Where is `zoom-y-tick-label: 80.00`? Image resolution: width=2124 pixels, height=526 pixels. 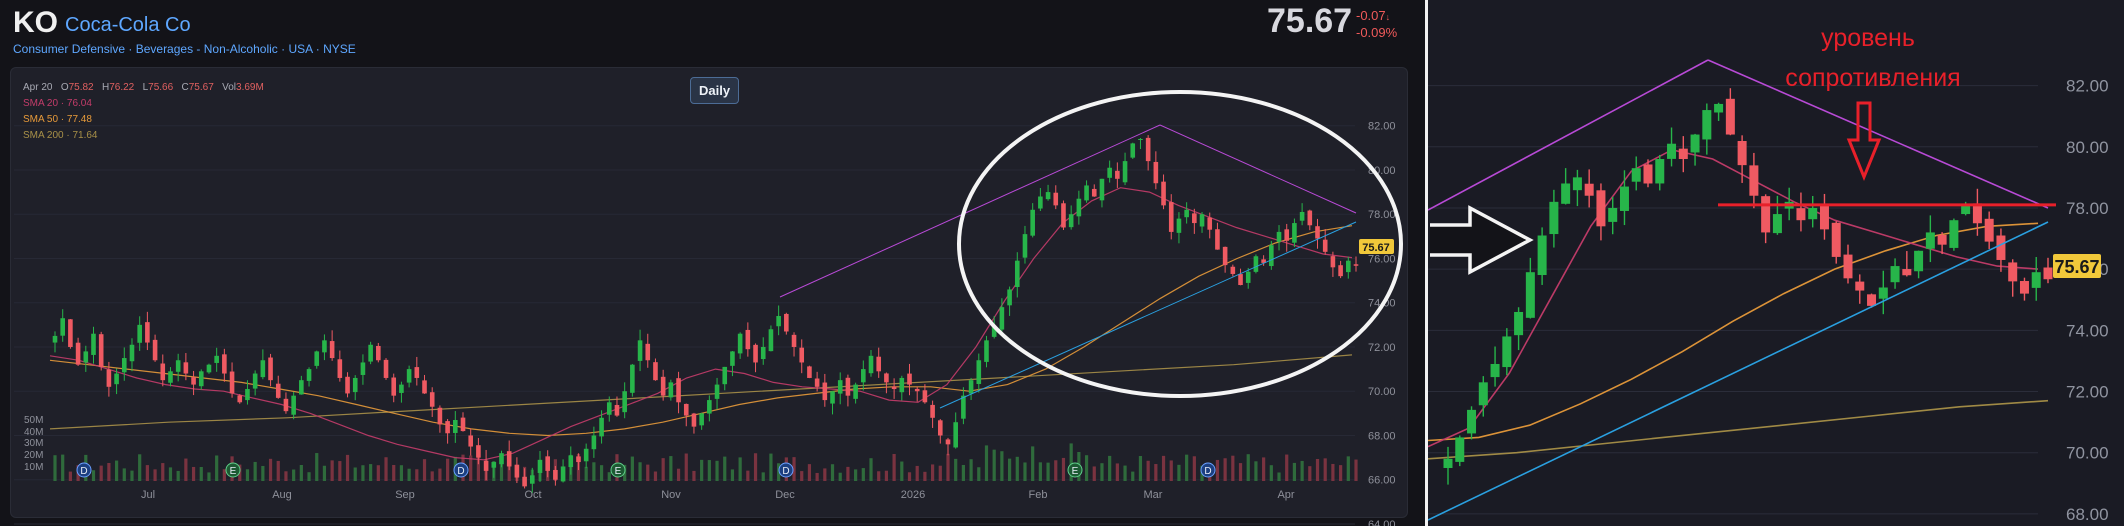 zoom-y-tick-label: 80.00 is located at coordinates (2087, 147).